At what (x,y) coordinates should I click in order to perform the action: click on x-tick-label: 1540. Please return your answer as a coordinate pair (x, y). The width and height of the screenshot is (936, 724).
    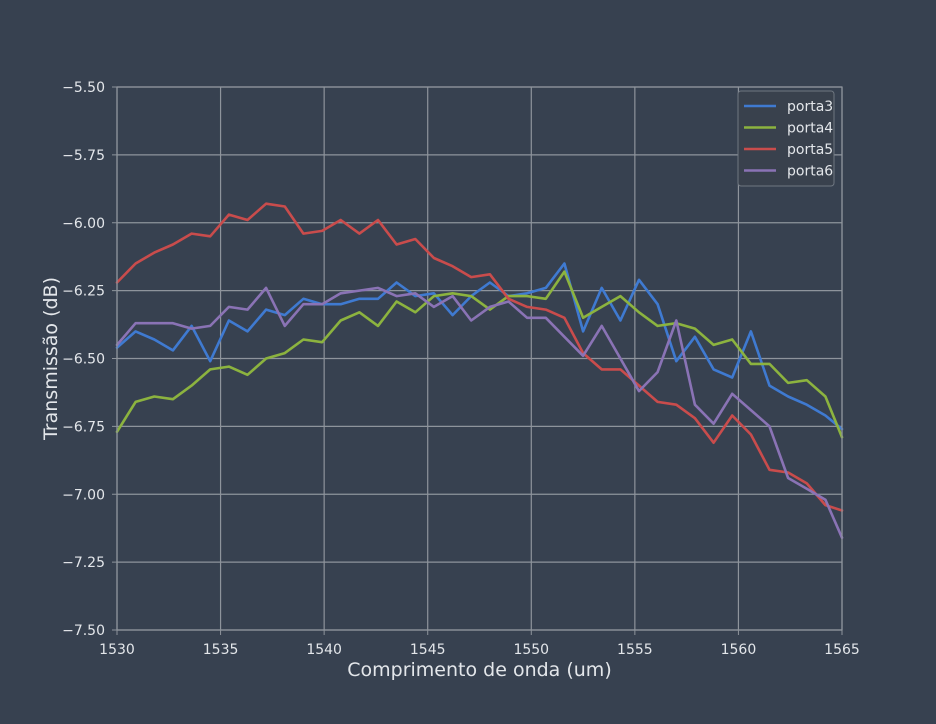
    Looking at the image, I should click on (324, 650).